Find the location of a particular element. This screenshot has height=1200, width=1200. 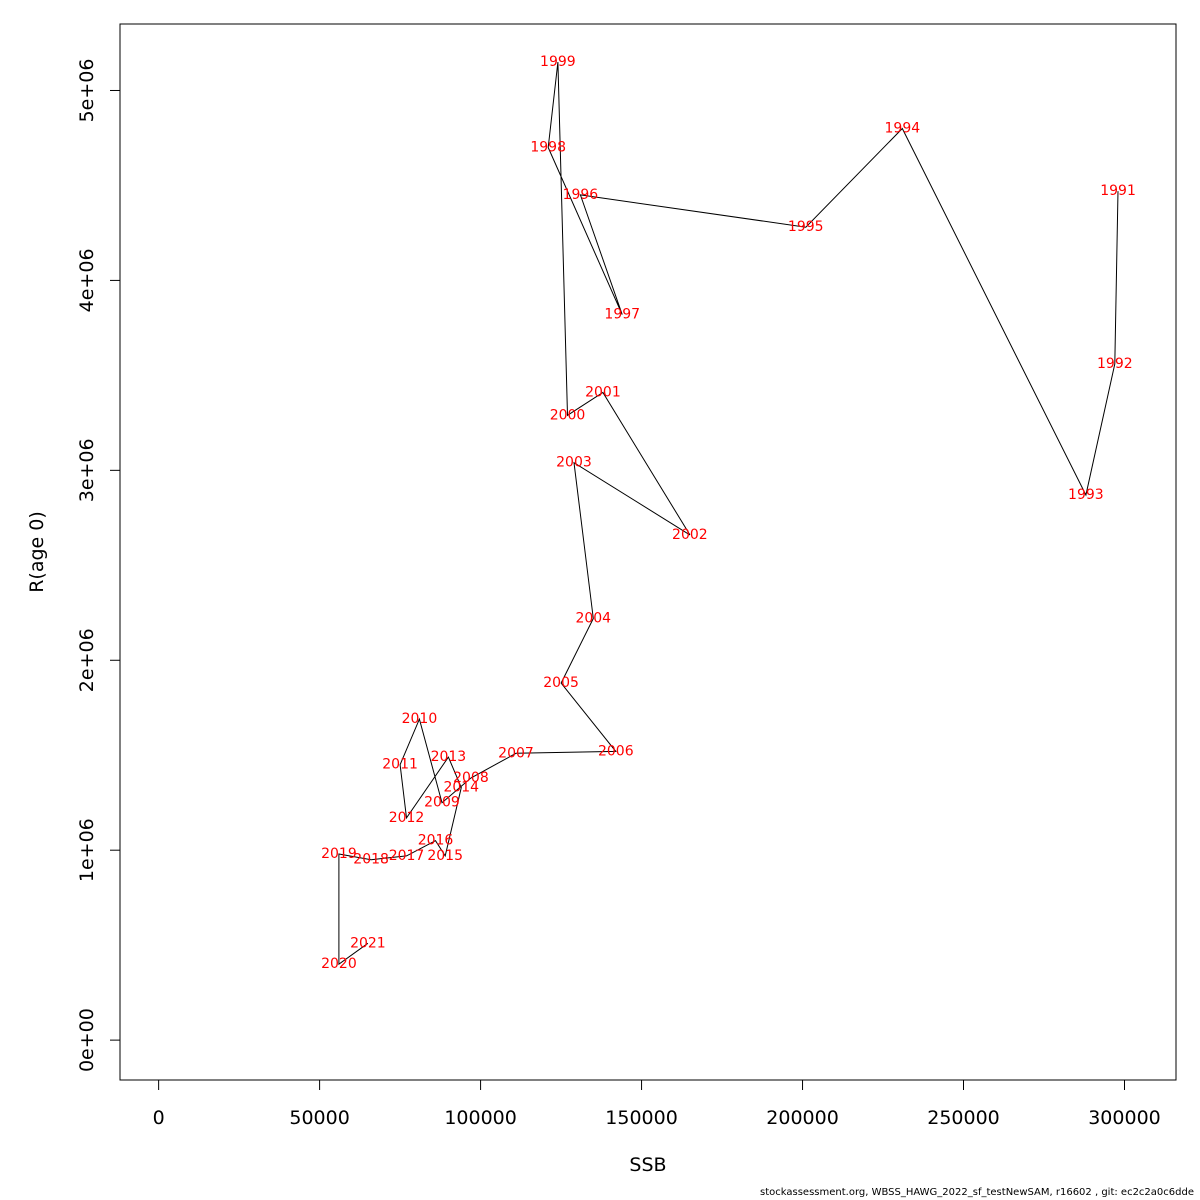

y-tick-label: 0e+00 is located at coordinates (87, 1040).